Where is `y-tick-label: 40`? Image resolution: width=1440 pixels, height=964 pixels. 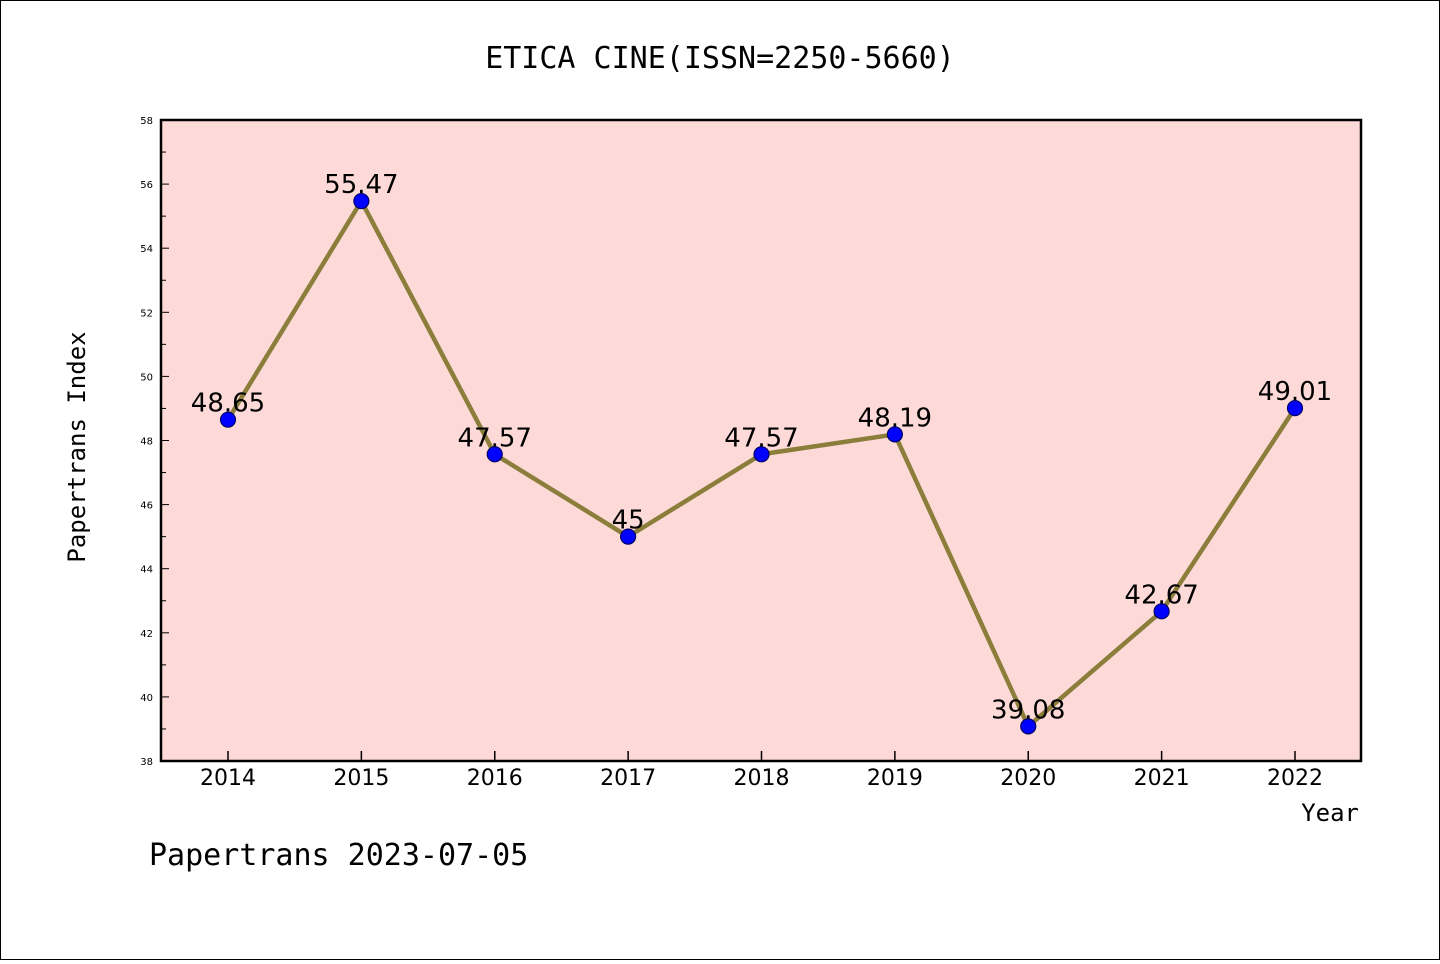
y-tick-label: 40 is located at coordinates (146, 698).